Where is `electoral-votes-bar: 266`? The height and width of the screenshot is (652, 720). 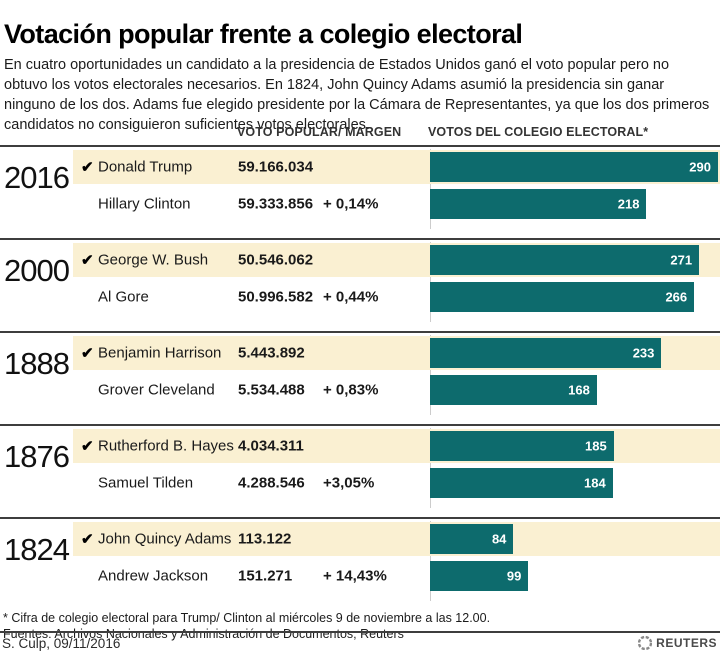
electoral-votes-bar: 266 is located at coordinates (562, 297).